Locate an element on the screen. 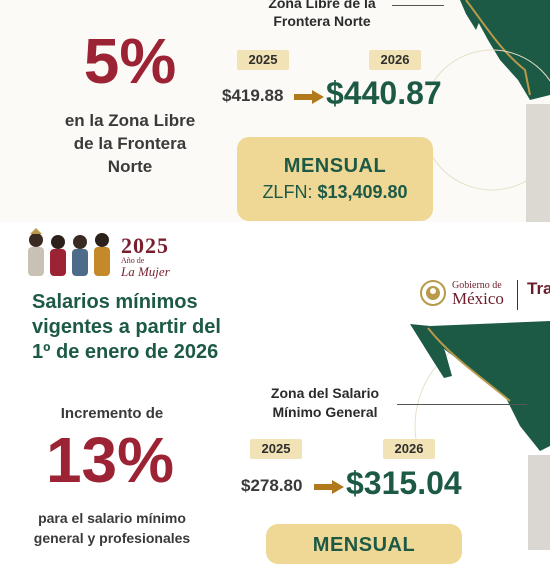 The height and width of the screenshot is (564, 550). new-value: $315.04 is located at coordinates (404, 483).